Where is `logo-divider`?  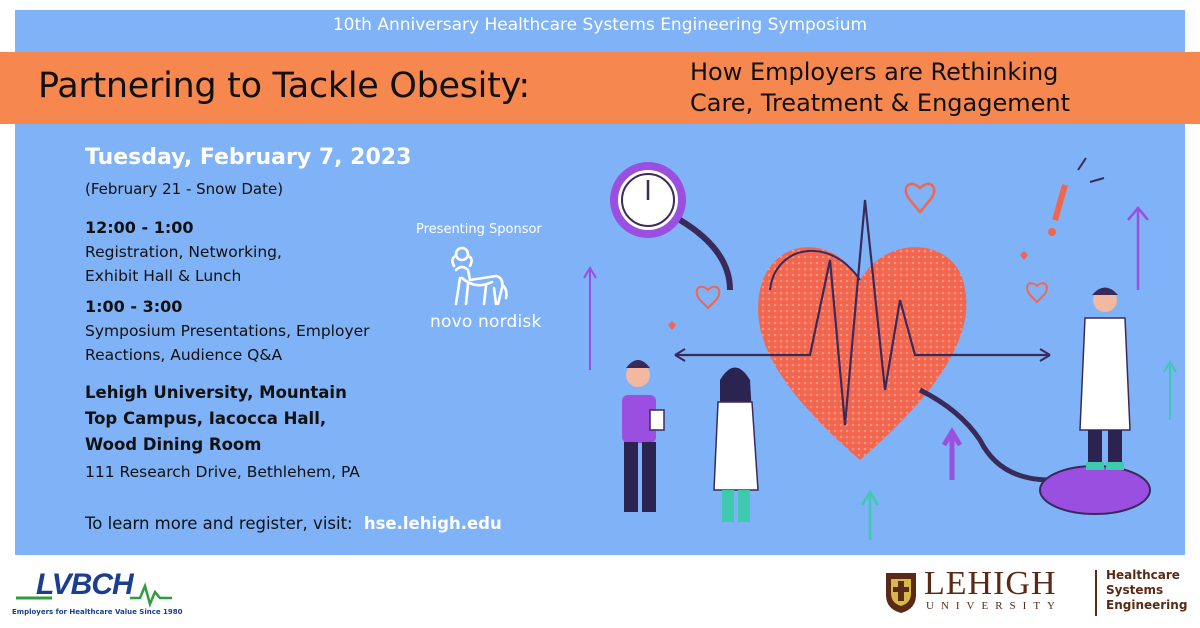
logo-divider is located at coordinates (1096, 593).